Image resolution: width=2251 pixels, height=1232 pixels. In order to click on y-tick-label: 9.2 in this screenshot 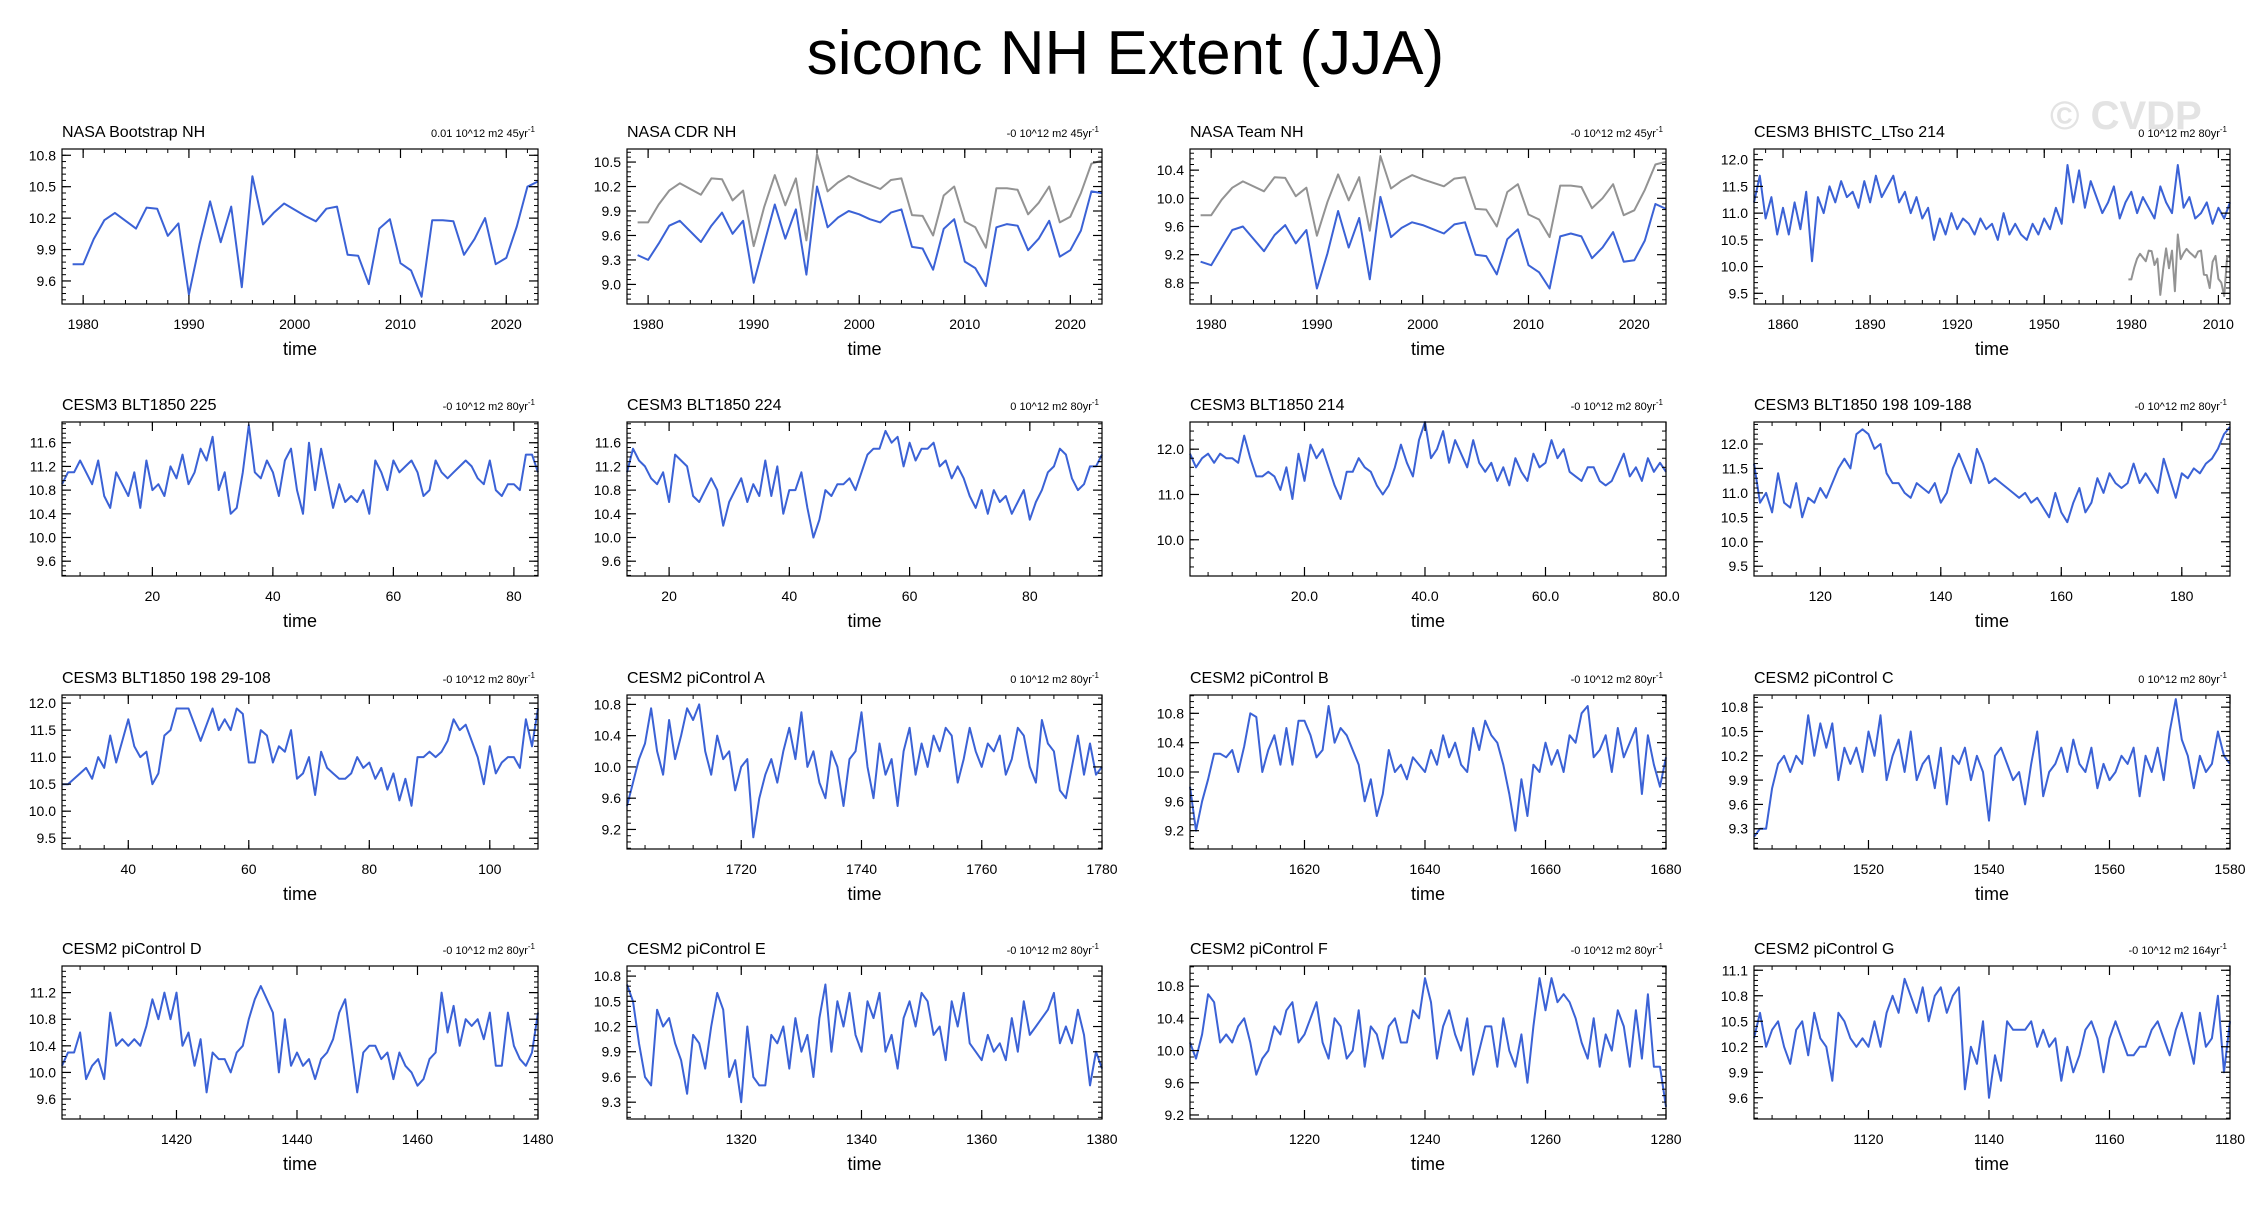, I will do `click(612, 829)`.